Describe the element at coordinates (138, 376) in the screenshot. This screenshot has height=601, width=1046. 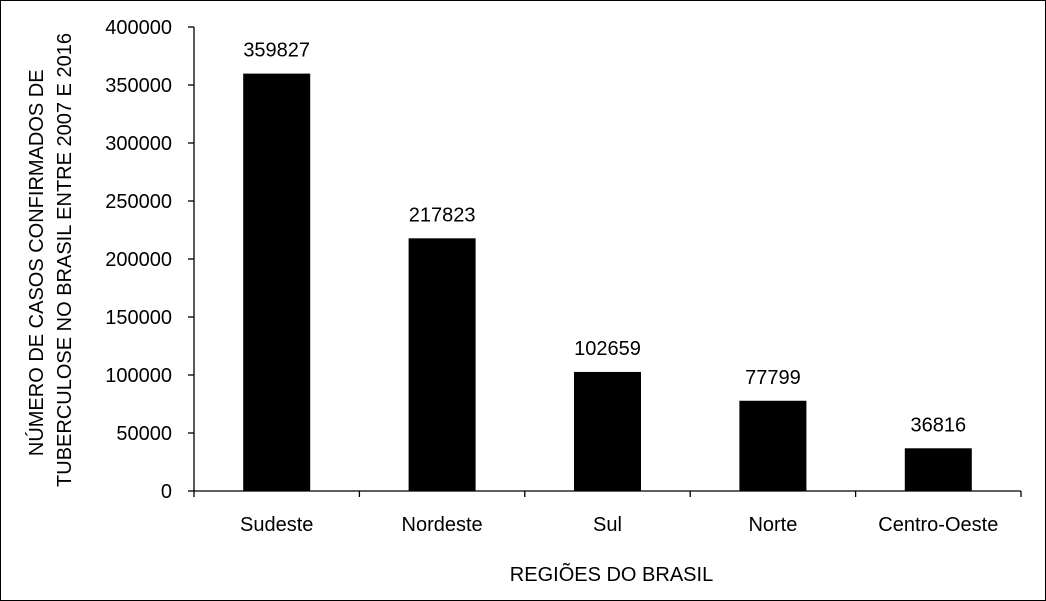
I see `y-tick-label: 100000` at that location.